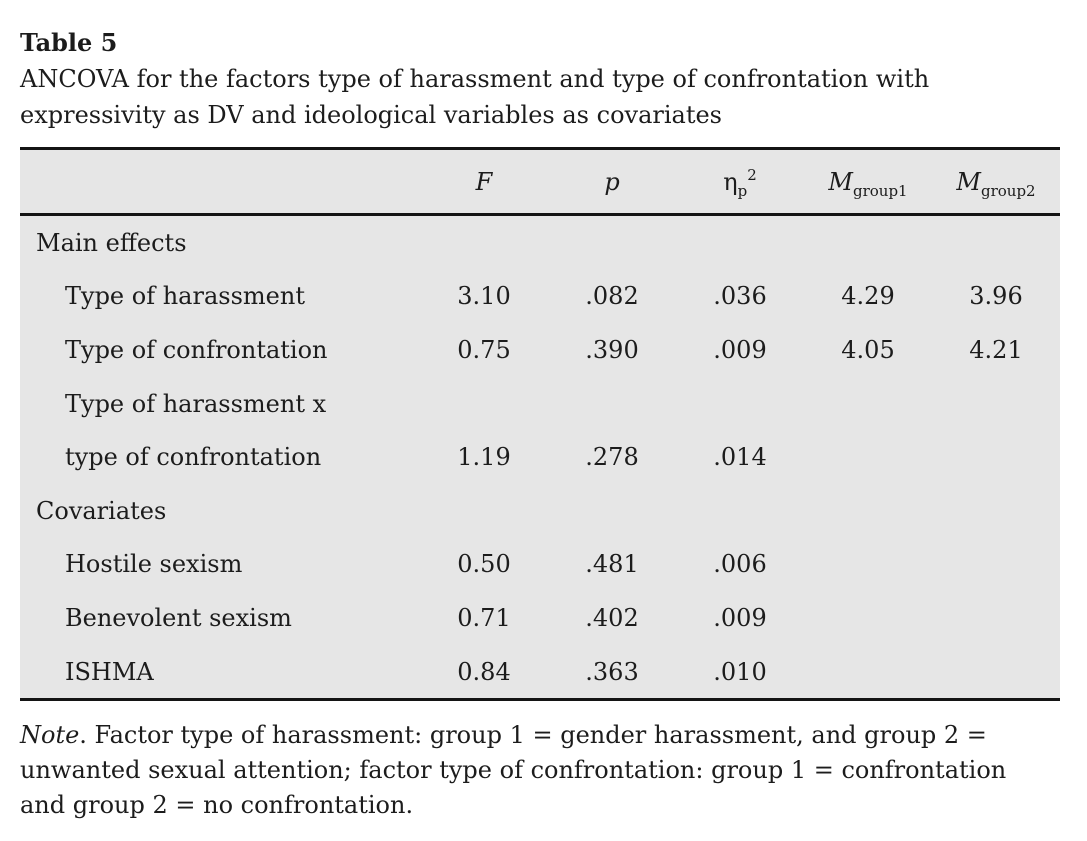  Describe the element at coordinates (740, 296) in the screenshot. I see `value-cell: .036` at that location.